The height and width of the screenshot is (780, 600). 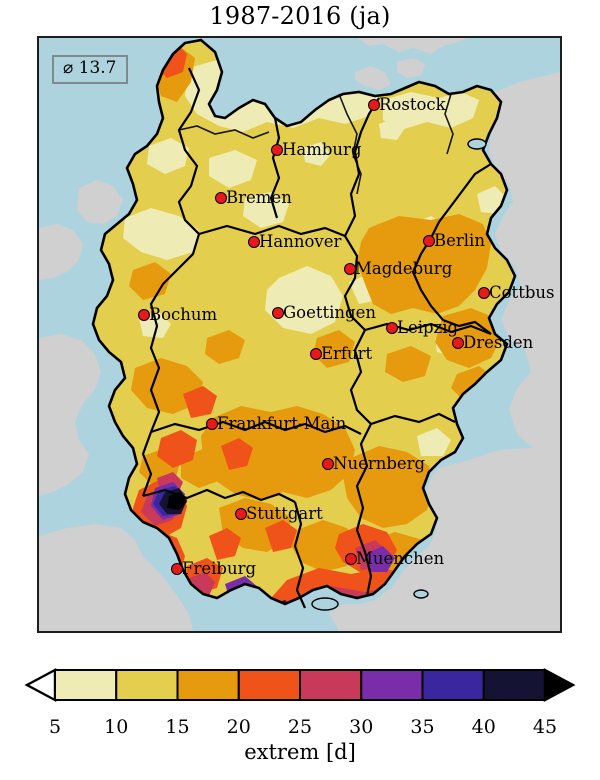 I want to click on colorbar-bins, so click(x=300, y=685).